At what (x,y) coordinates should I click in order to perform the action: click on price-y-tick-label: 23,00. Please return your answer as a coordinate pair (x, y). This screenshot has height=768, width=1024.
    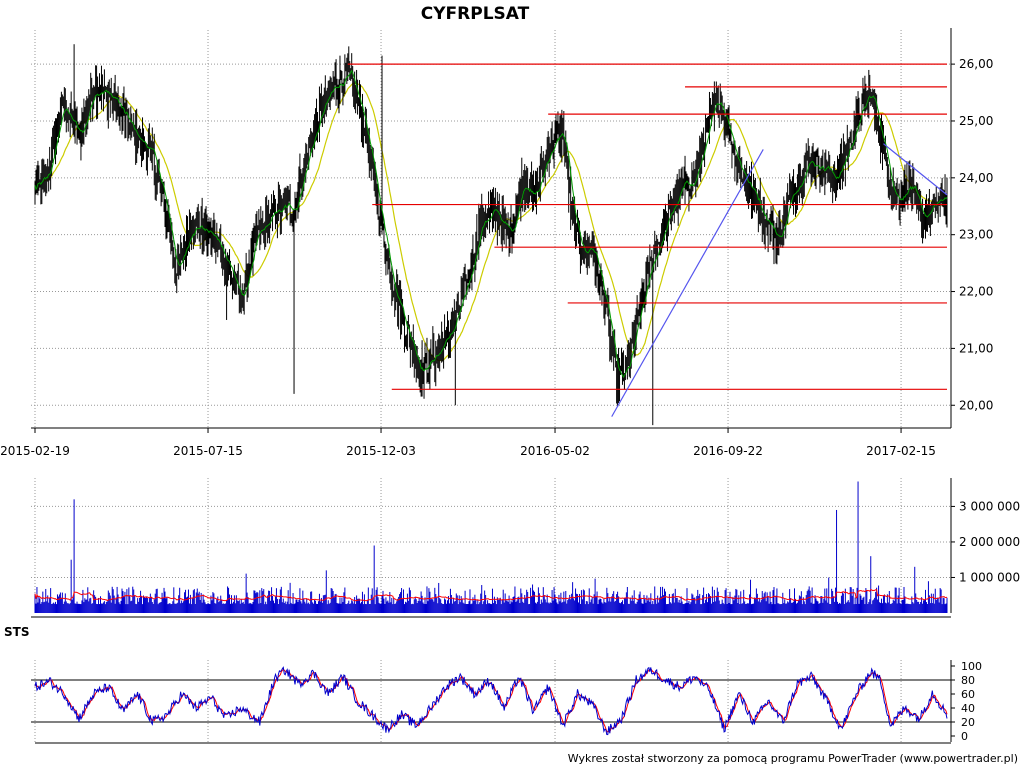
    Looking at the image, I should click on (976, 235).